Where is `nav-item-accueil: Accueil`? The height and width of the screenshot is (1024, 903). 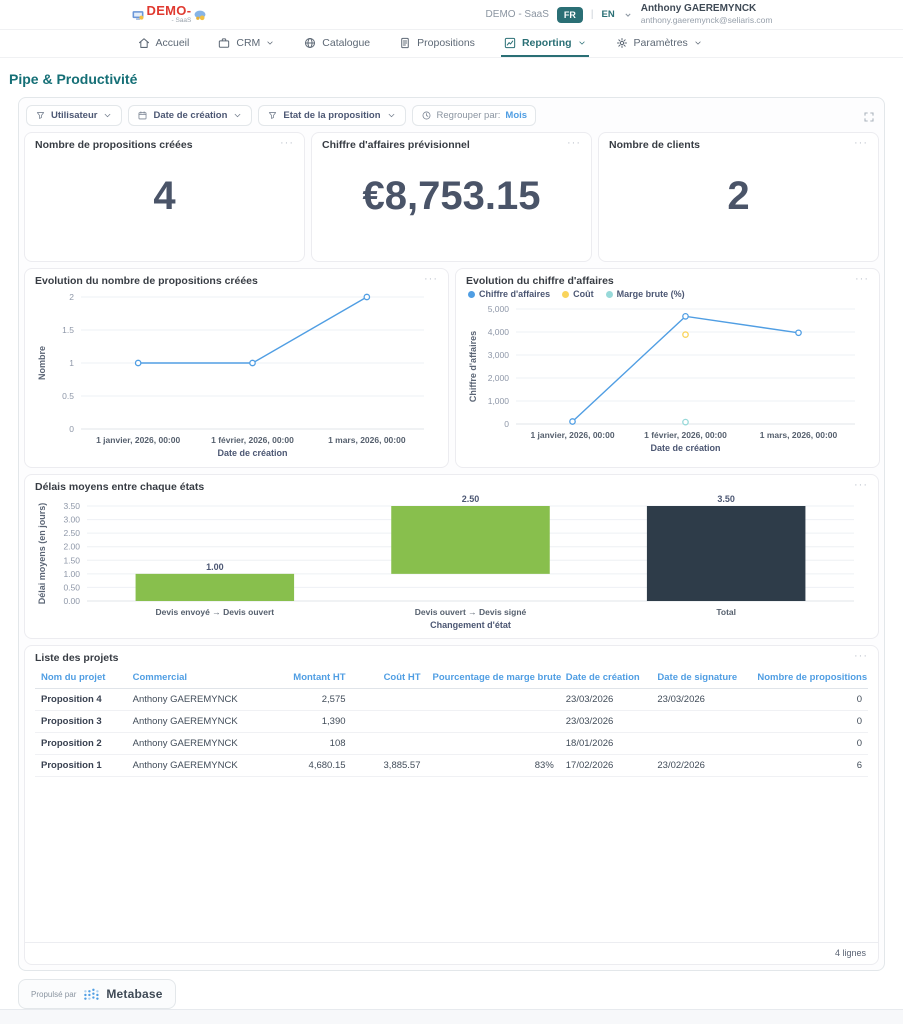 nav-item-accueil: Accueil is located at coordinates (163, 43).